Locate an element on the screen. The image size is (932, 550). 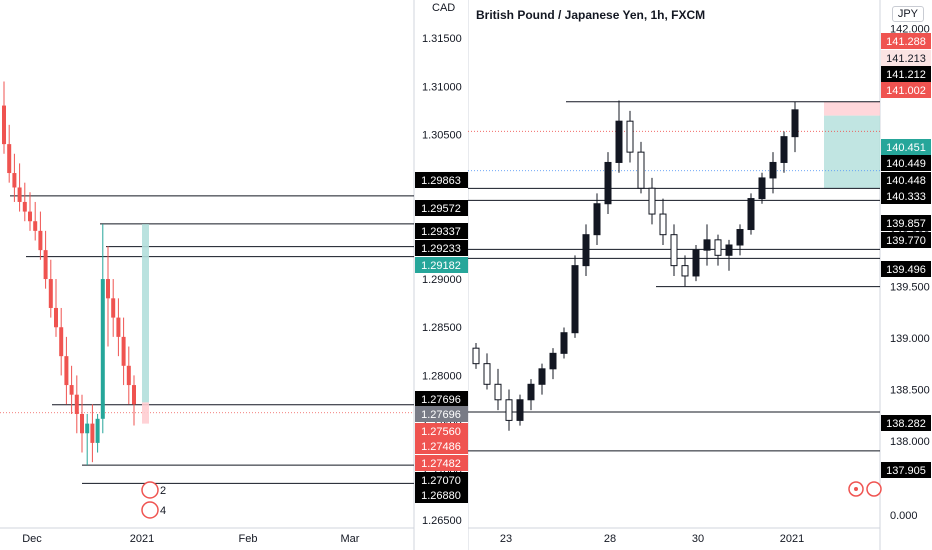
left-price-tag-text: 1.29233 is located at coordinates (441, 249).